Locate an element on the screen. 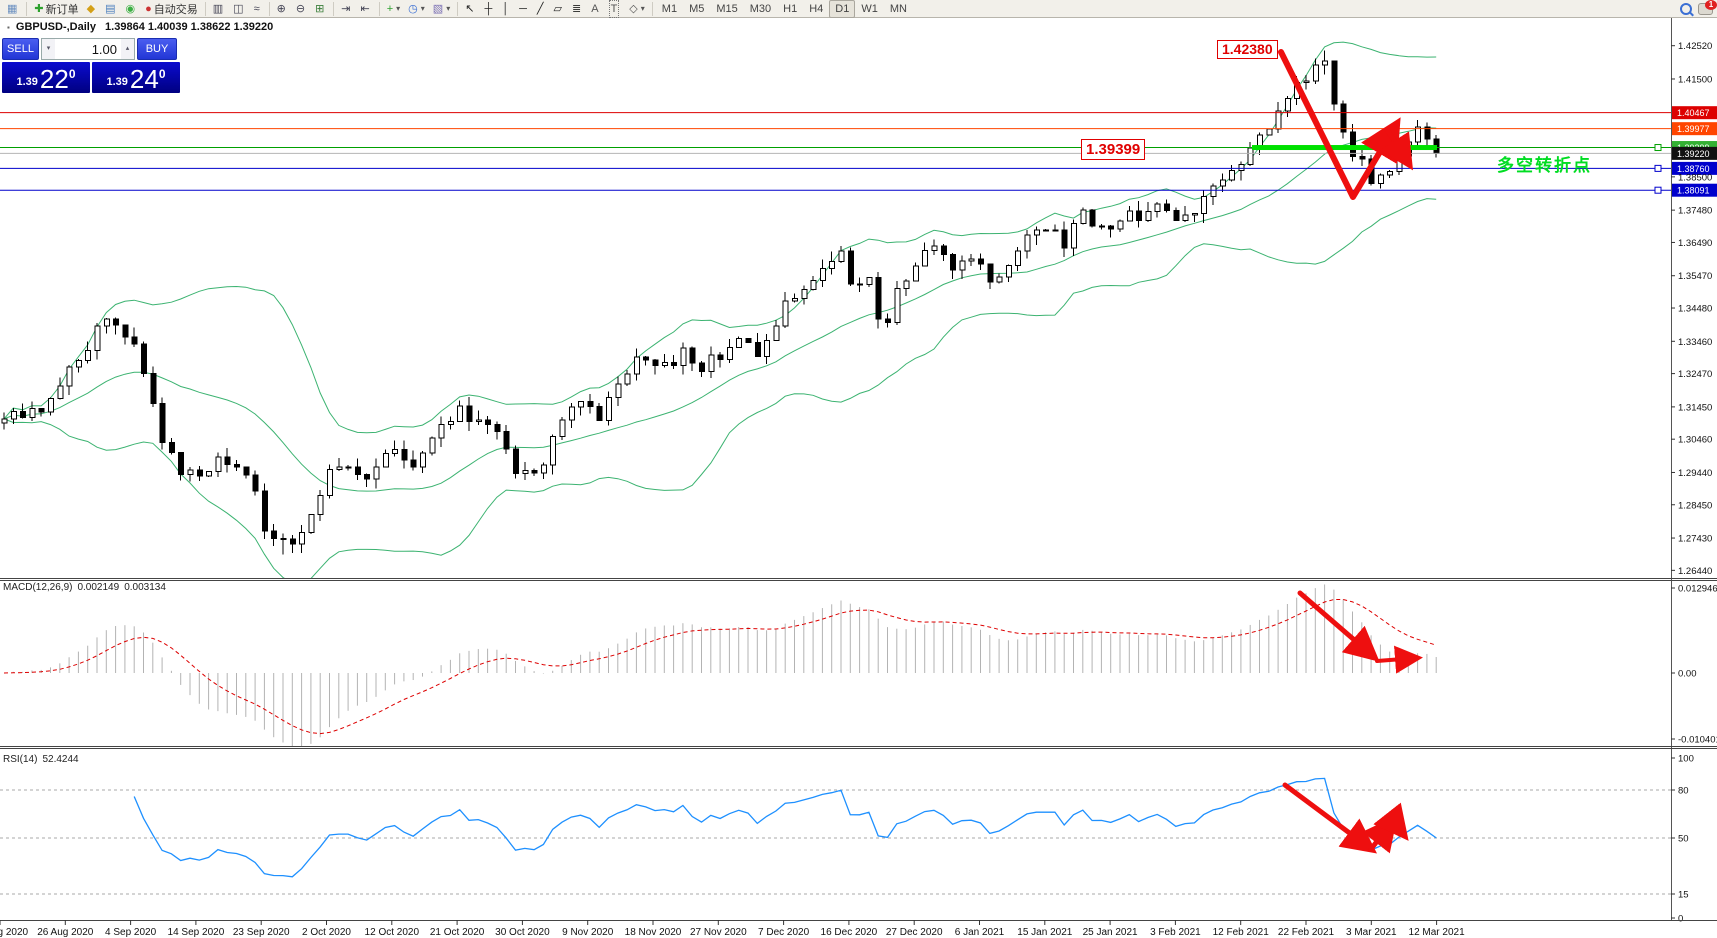 The height and width of the screenshot is (938, 1717). timeframe-h1-button: H1 is located at coordinates (790, 8).